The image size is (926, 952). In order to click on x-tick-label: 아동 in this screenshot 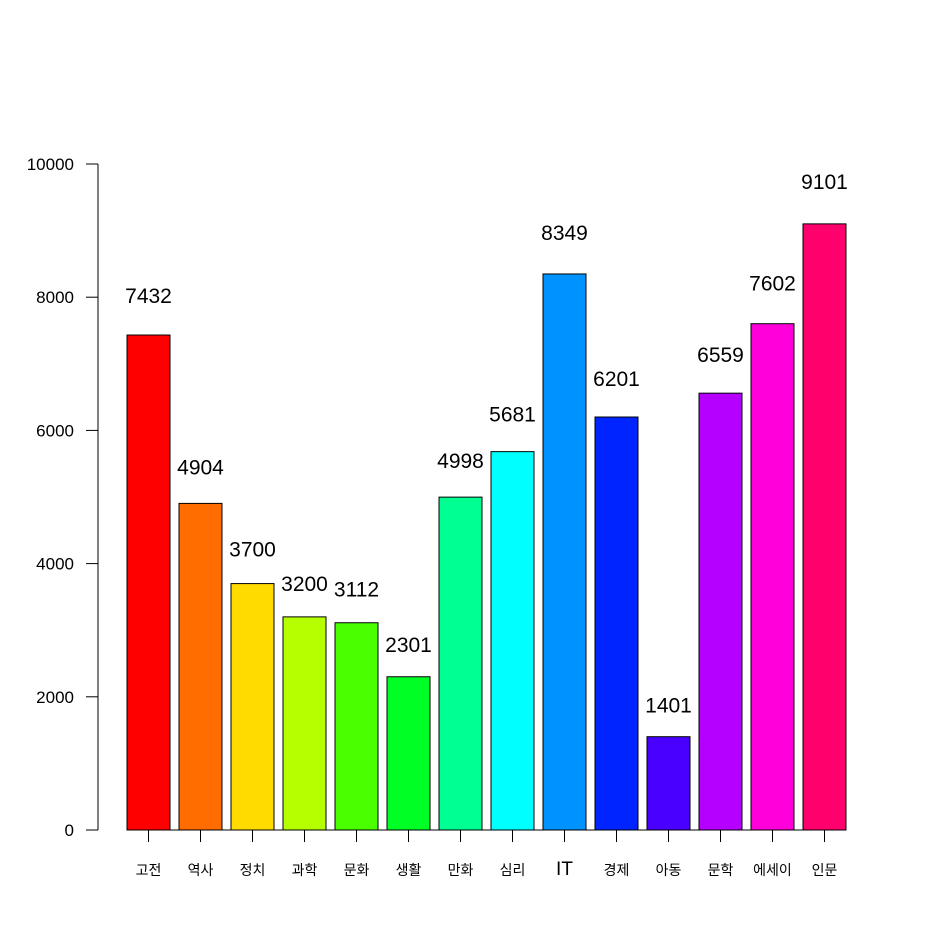, I will do `click(669, 871)`.